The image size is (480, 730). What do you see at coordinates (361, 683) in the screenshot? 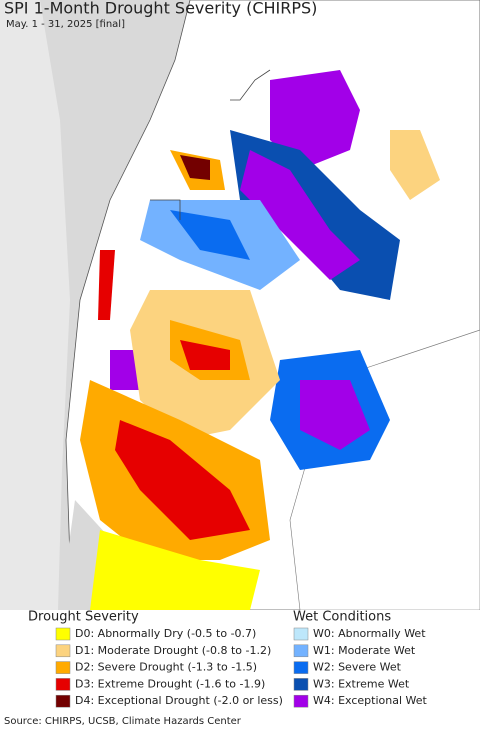
I see `legend-label: W3: Extreme Wet` at bounding box center [361, 683].